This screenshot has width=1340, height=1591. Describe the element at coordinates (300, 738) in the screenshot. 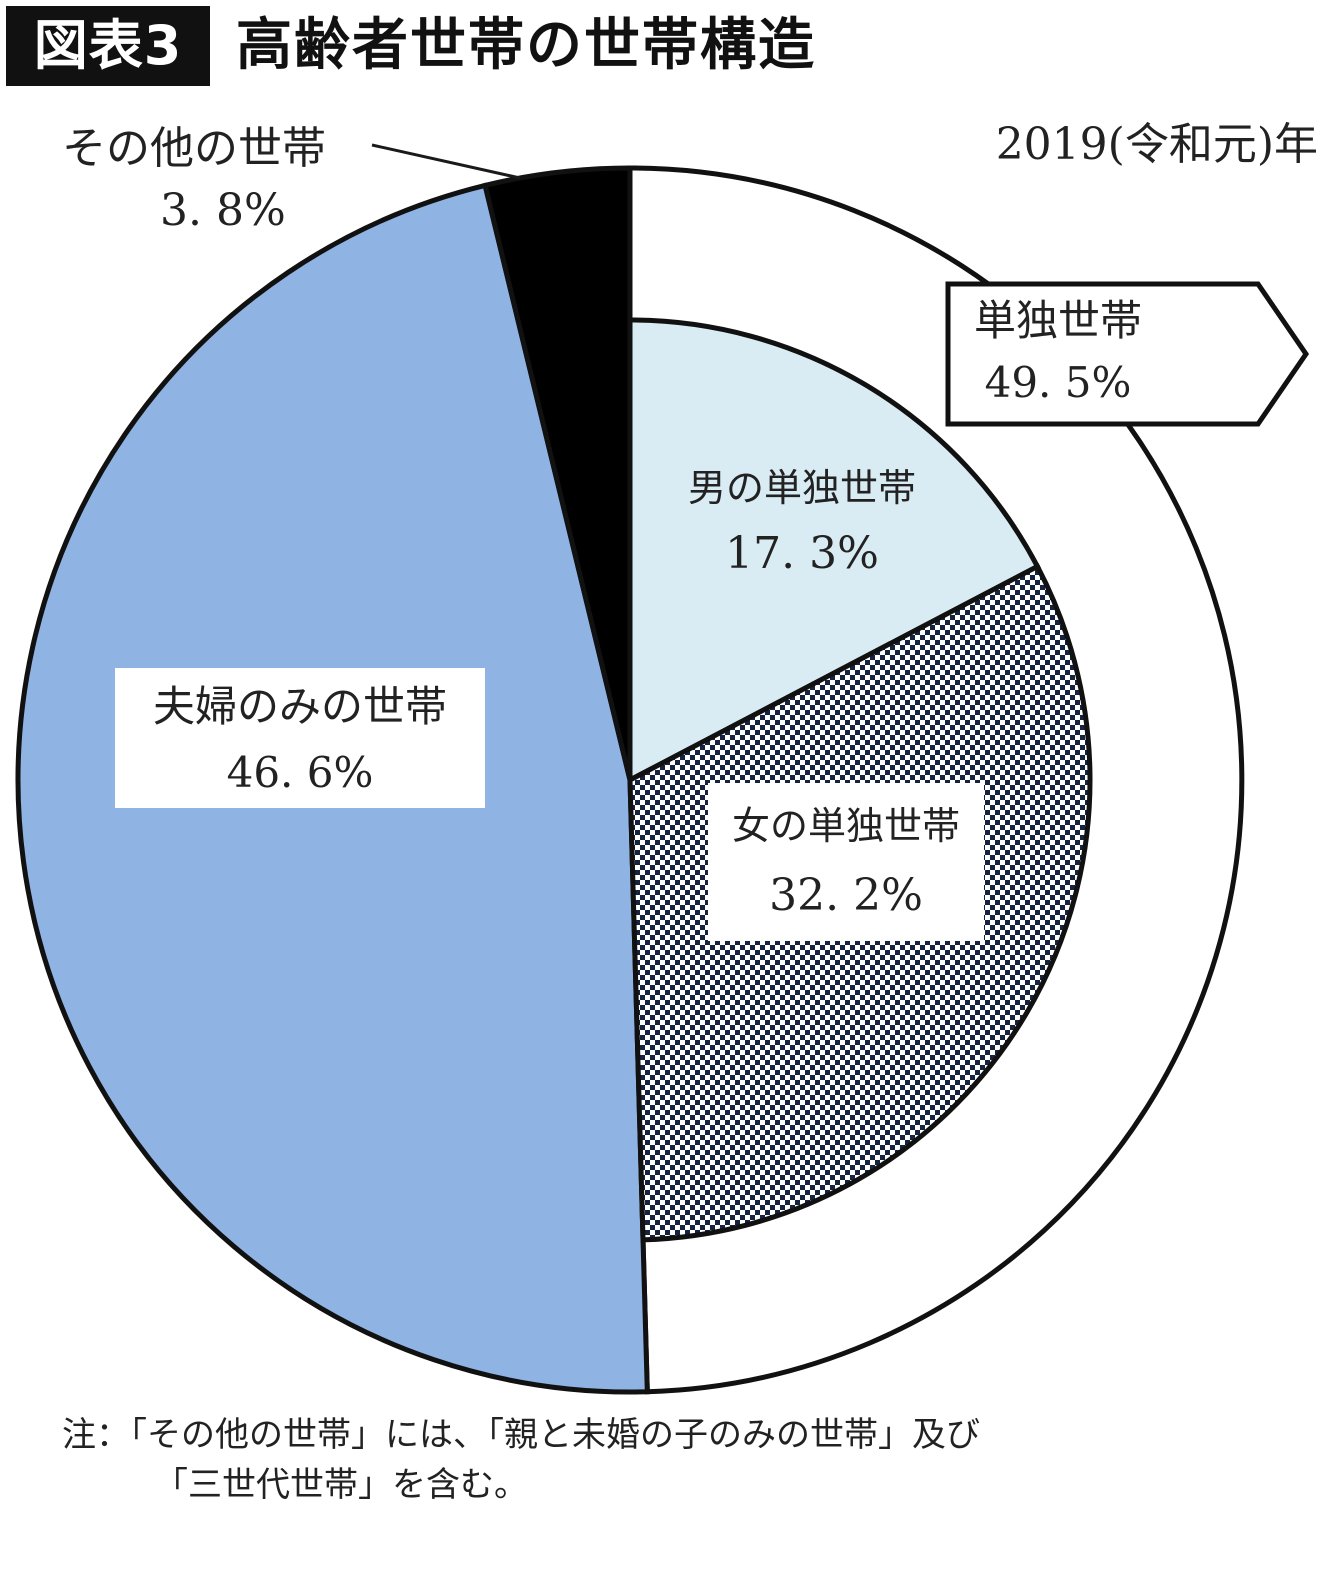

I see `couple-label: 夫婦のみの世帯 46. 6%` at that location.